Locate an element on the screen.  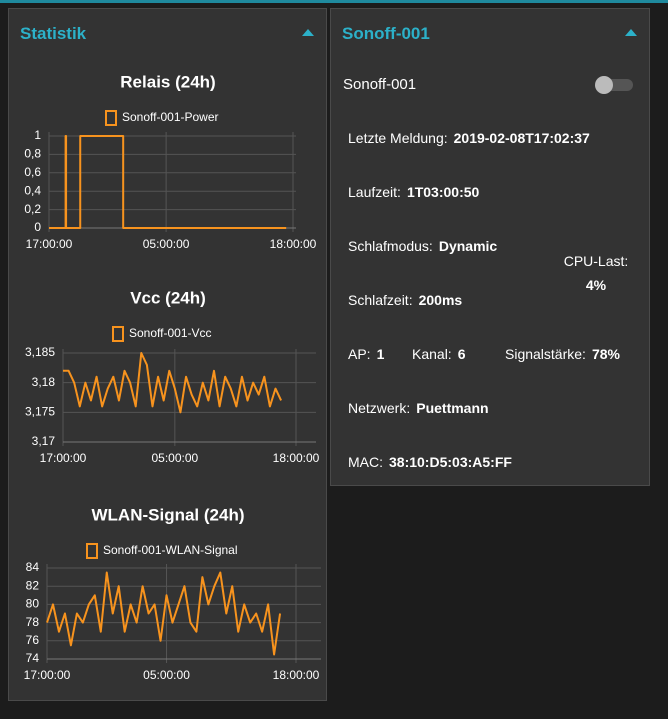
field-value: 1T03:00:50 is located at coordinates (443, 192).